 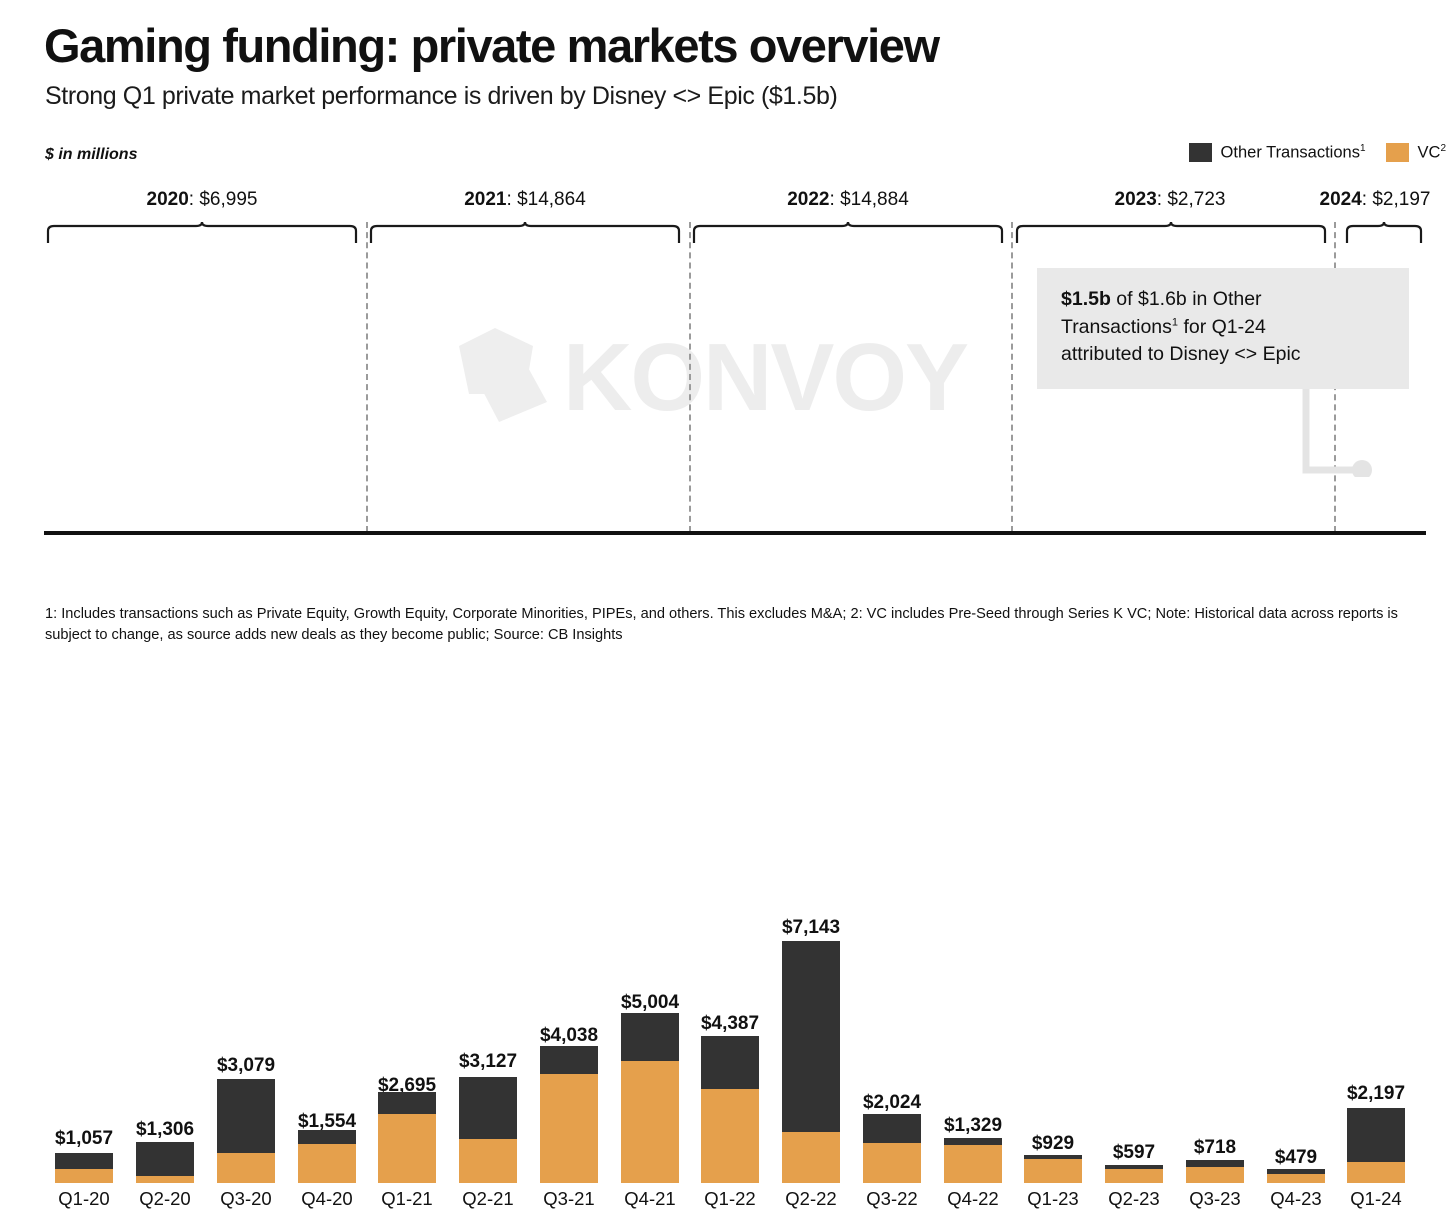 What do you see at coordinates (525, 199) in the screenshot?
I see `year-header-2021: 2021: $14,864` at bounding box center [525, 199].